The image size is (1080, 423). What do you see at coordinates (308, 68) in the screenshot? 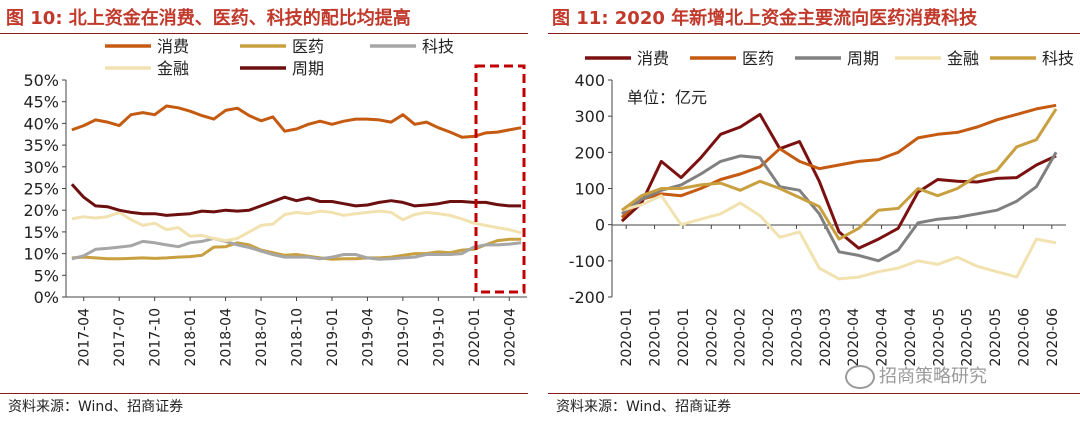
I see `legend-label-0-4: 周期` at bounding box center [308, 68].